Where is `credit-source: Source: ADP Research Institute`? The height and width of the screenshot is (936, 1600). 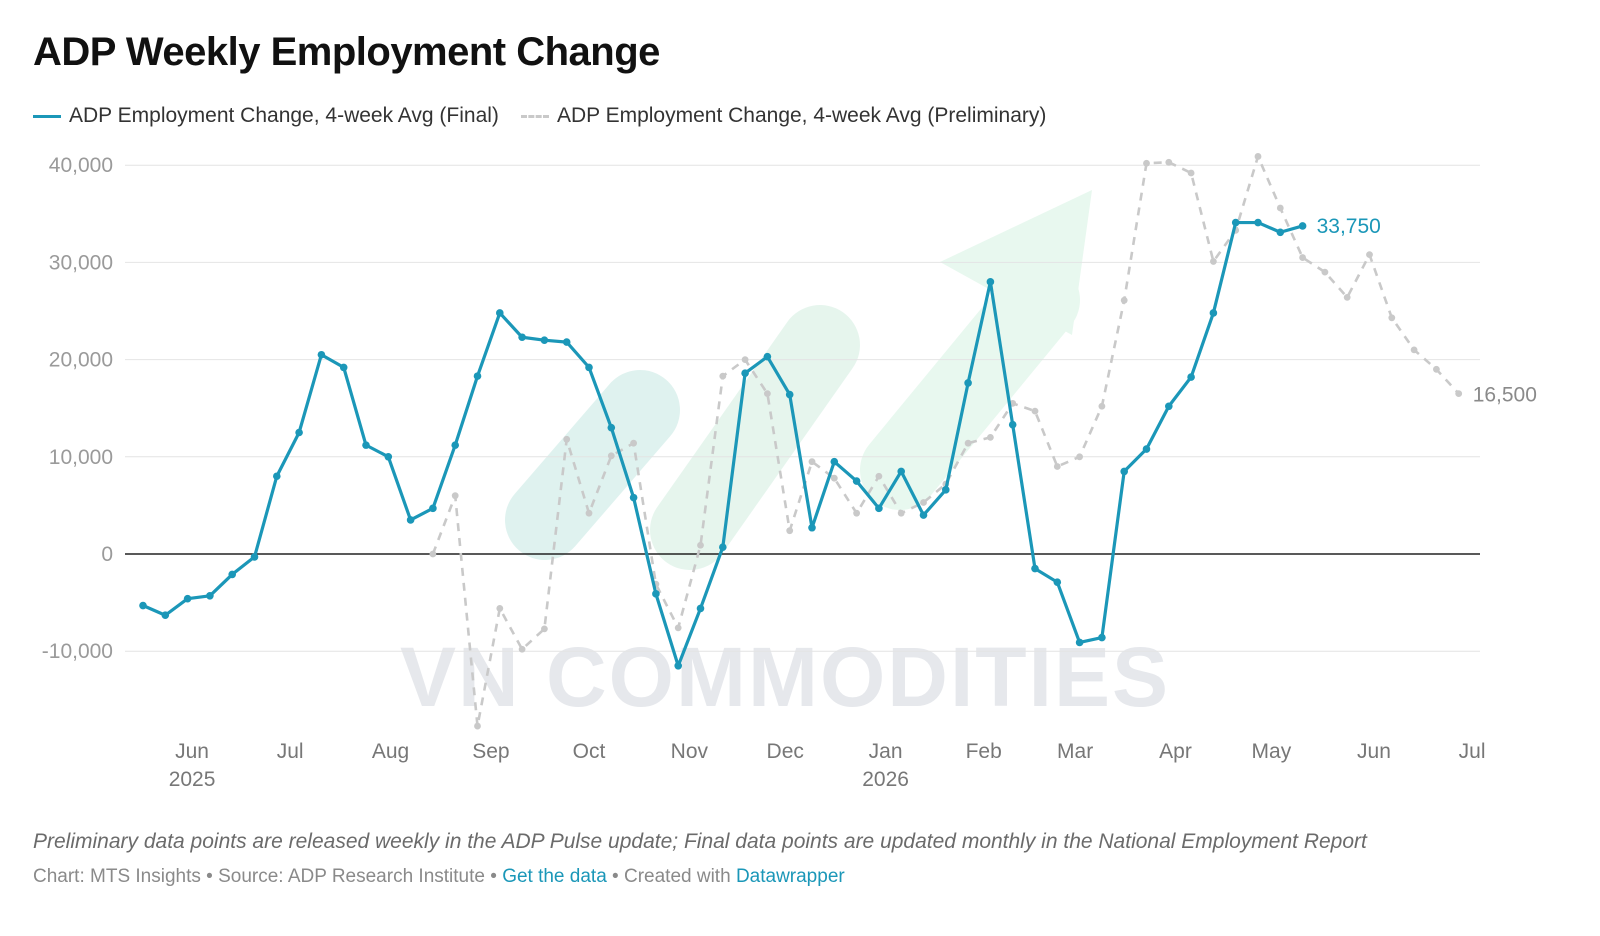
credit-source: Source: ADP Research Institute is located at coordinates (351, 876).